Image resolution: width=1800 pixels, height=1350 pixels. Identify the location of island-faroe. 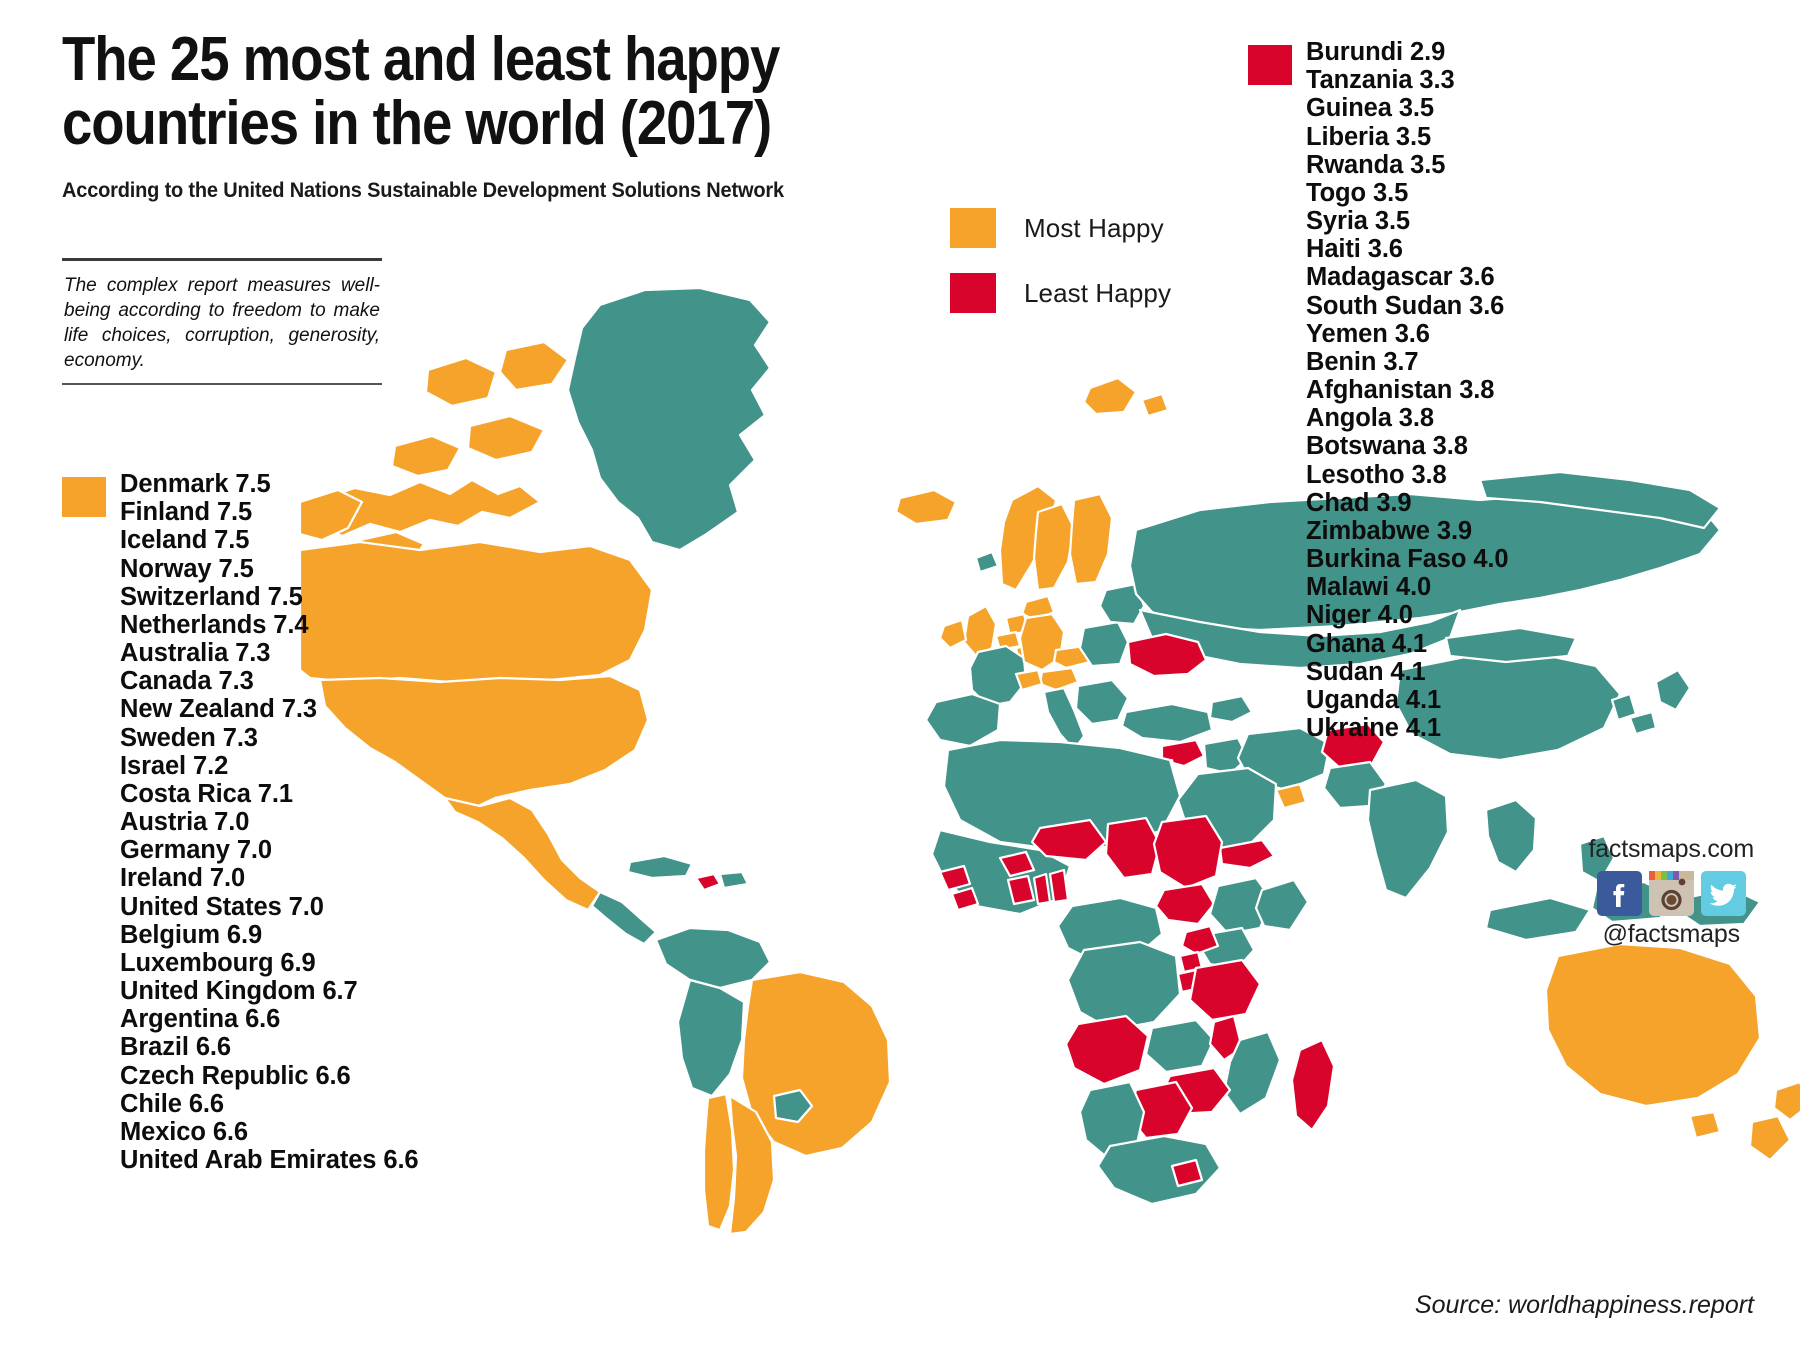
(987, 562).